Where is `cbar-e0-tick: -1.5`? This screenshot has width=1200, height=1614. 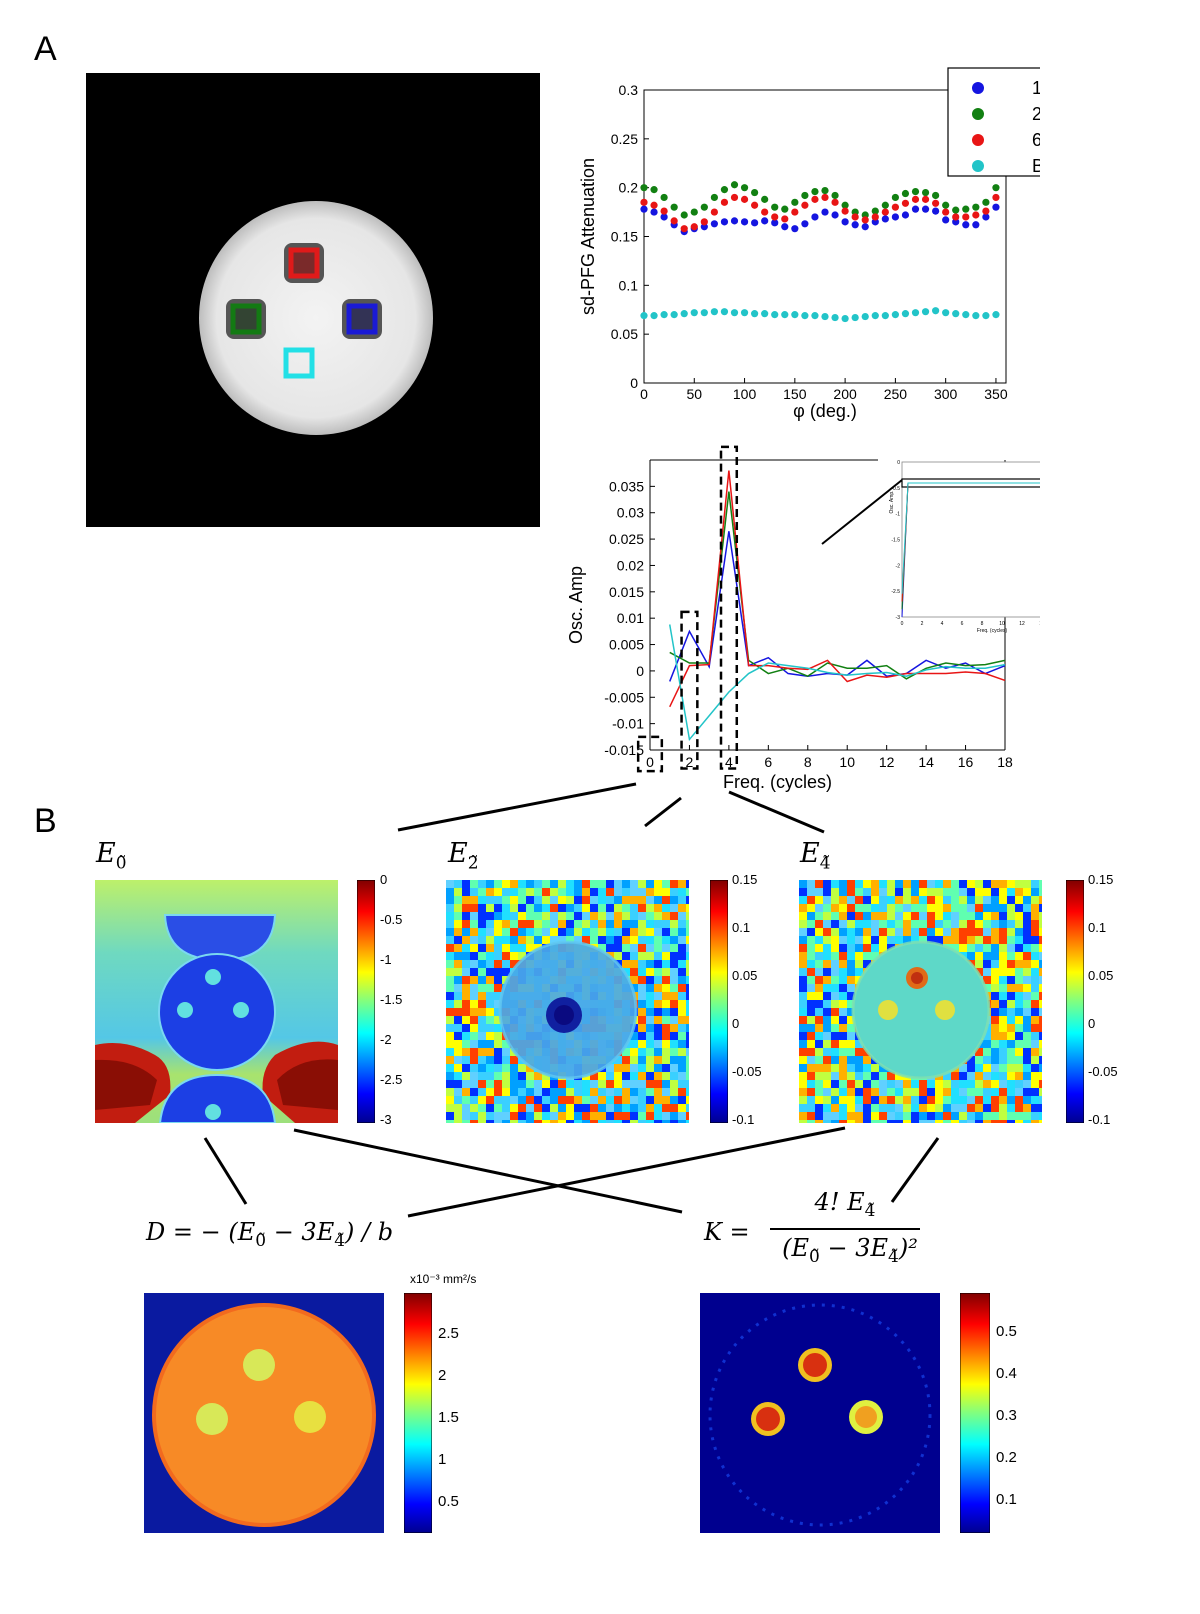 cbar-e0-tick: -1.5 is located at coordinates (391, 999).